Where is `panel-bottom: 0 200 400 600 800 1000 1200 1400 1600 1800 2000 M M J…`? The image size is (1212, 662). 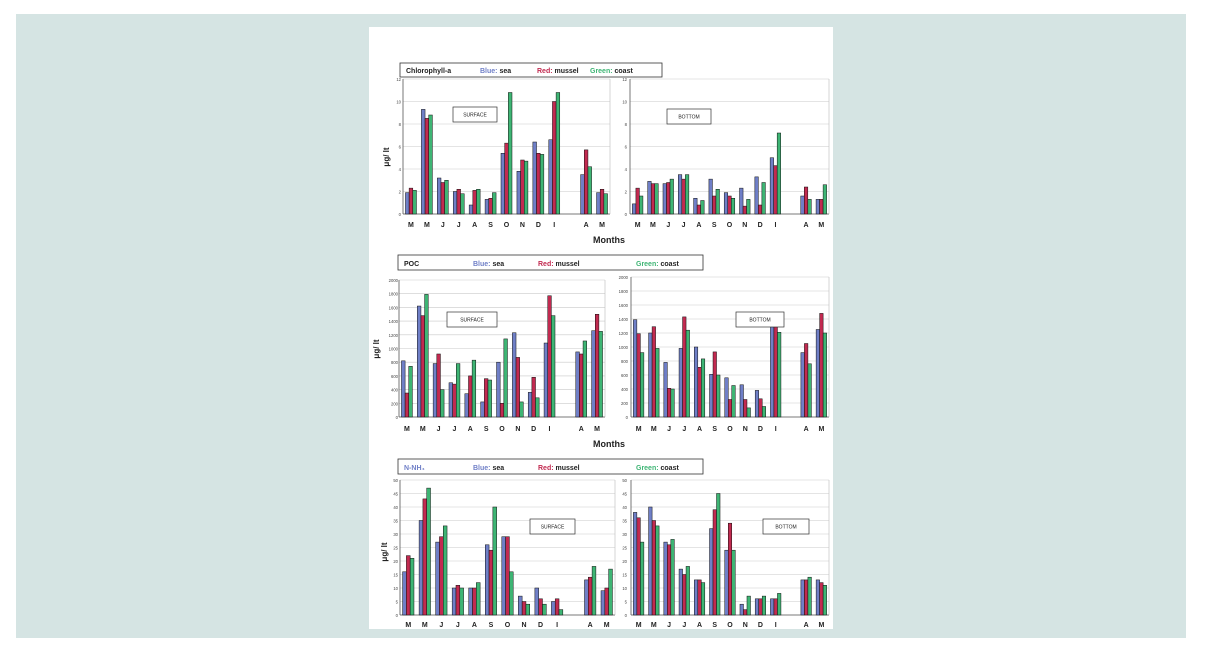 panel-bottom: 0 200 400 600 800 1000 1200 1400 1600 1800 2000 M M J… is located at coordinates (724, 354).